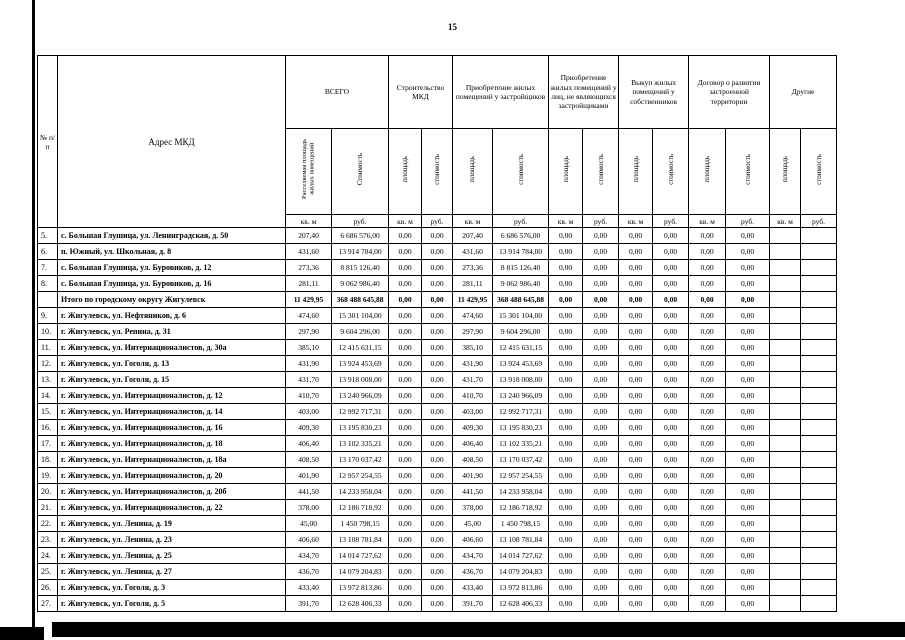 Image resolution: width=905 pixels, height=640 pixels. Describe the element at coordinates (171, 283) in the screenshot. I see `address-cell: с. Большая Глушица, ул. Буровиков, д. 16` at that location.